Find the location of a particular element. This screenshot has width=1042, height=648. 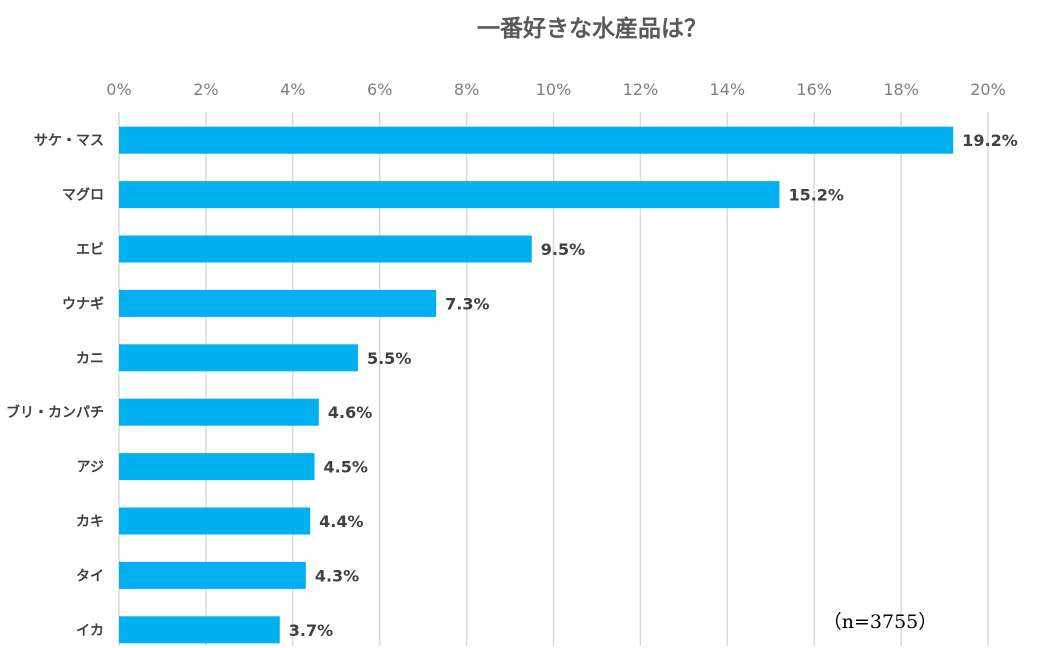

category-label: マグロ is located at coordinates (83, 195).